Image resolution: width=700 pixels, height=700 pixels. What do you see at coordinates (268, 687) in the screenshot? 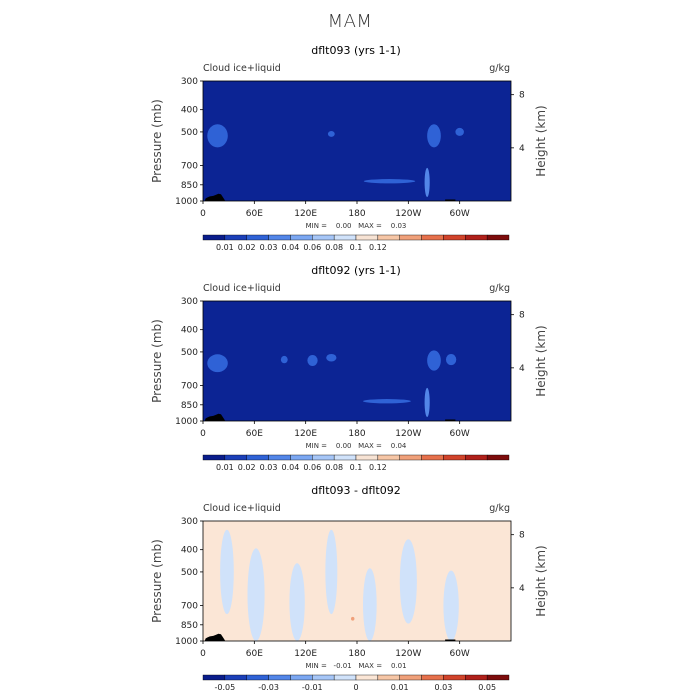
I see `colorbar-label: -0.03` at bounding box center [268, 687].